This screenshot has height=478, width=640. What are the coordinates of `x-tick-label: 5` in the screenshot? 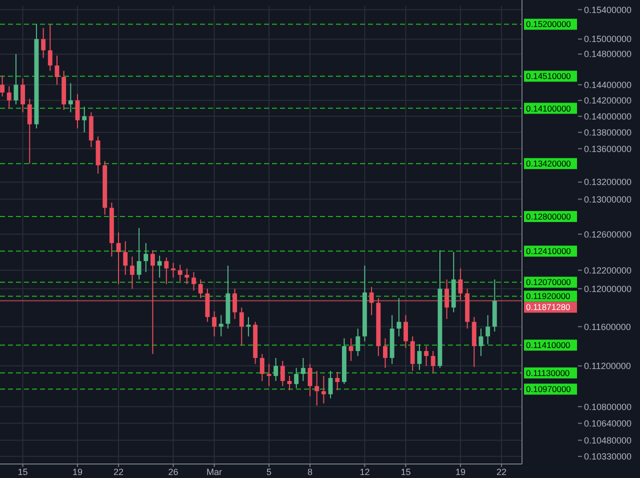 It's located at (269, 472).